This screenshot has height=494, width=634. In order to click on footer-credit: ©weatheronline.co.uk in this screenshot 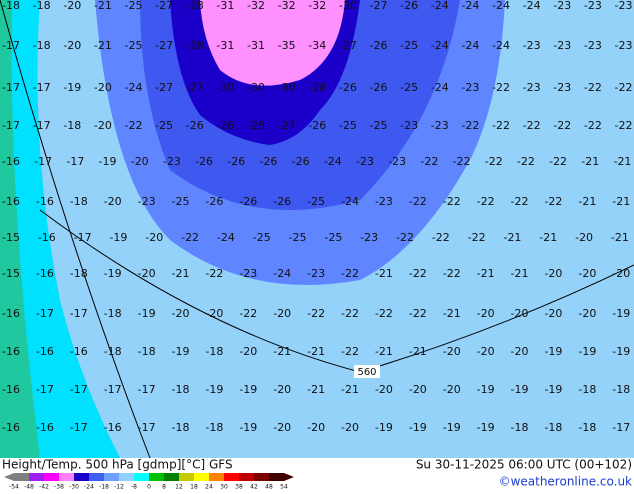, I will do `click(565, 482)`.